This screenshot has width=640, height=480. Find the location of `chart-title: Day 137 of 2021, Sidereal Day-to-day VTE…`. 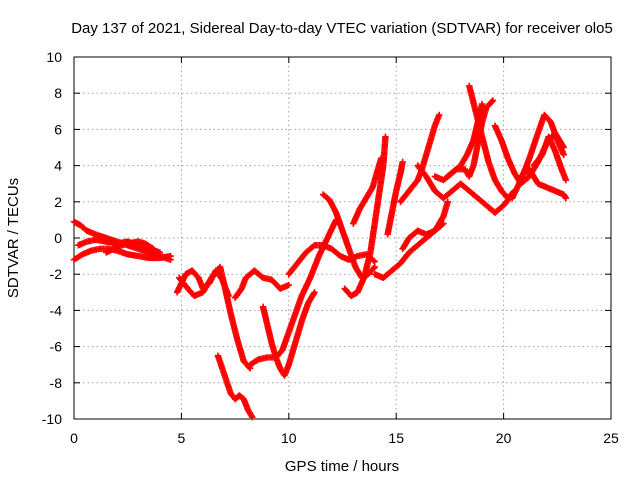

chart-title: Day 137 of 2021, Sidereal Day-to-day VTE… is located at coordinates (342, 28).